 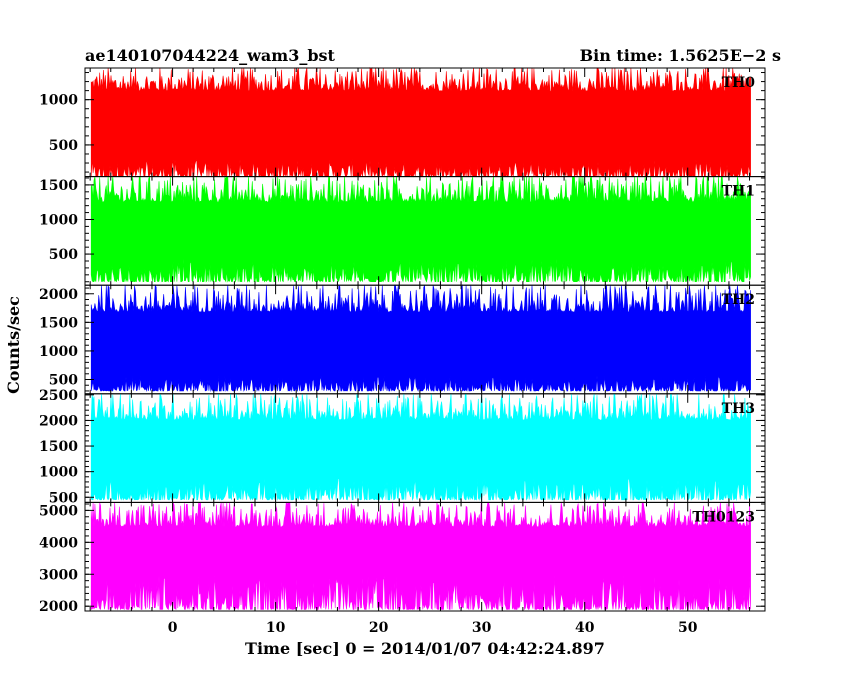 What do you see at coordinates (688, 628) in the screenshot?
I see `x-tick-label: 50` at bounding box center [688, 628].